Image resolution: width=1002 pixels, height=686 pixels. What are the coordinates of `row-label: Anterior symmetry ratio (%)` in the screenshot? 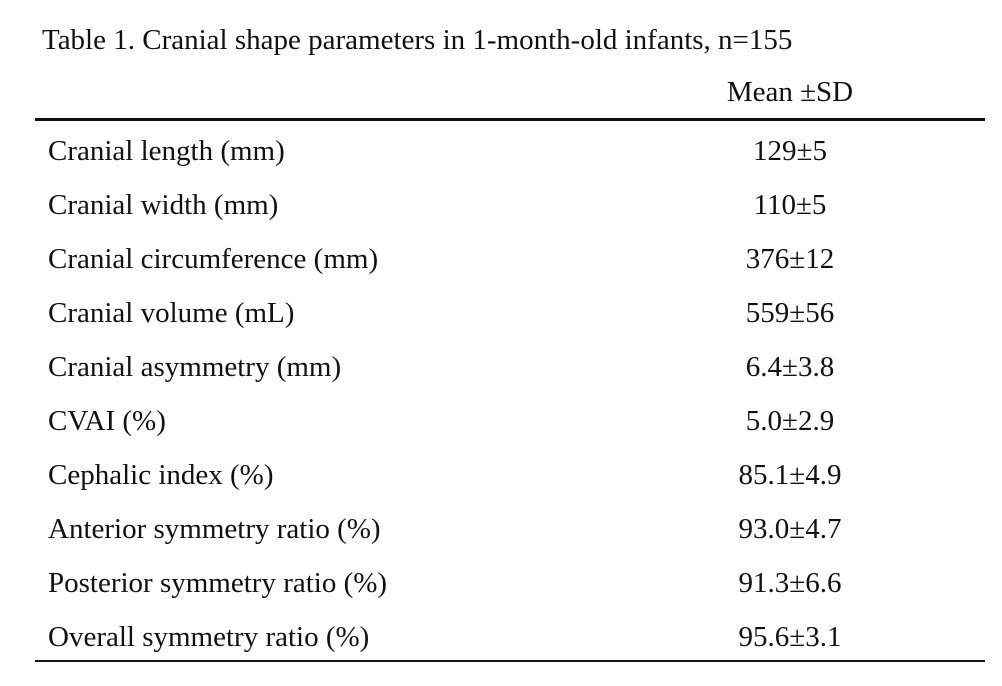 It's located at (214, 529).